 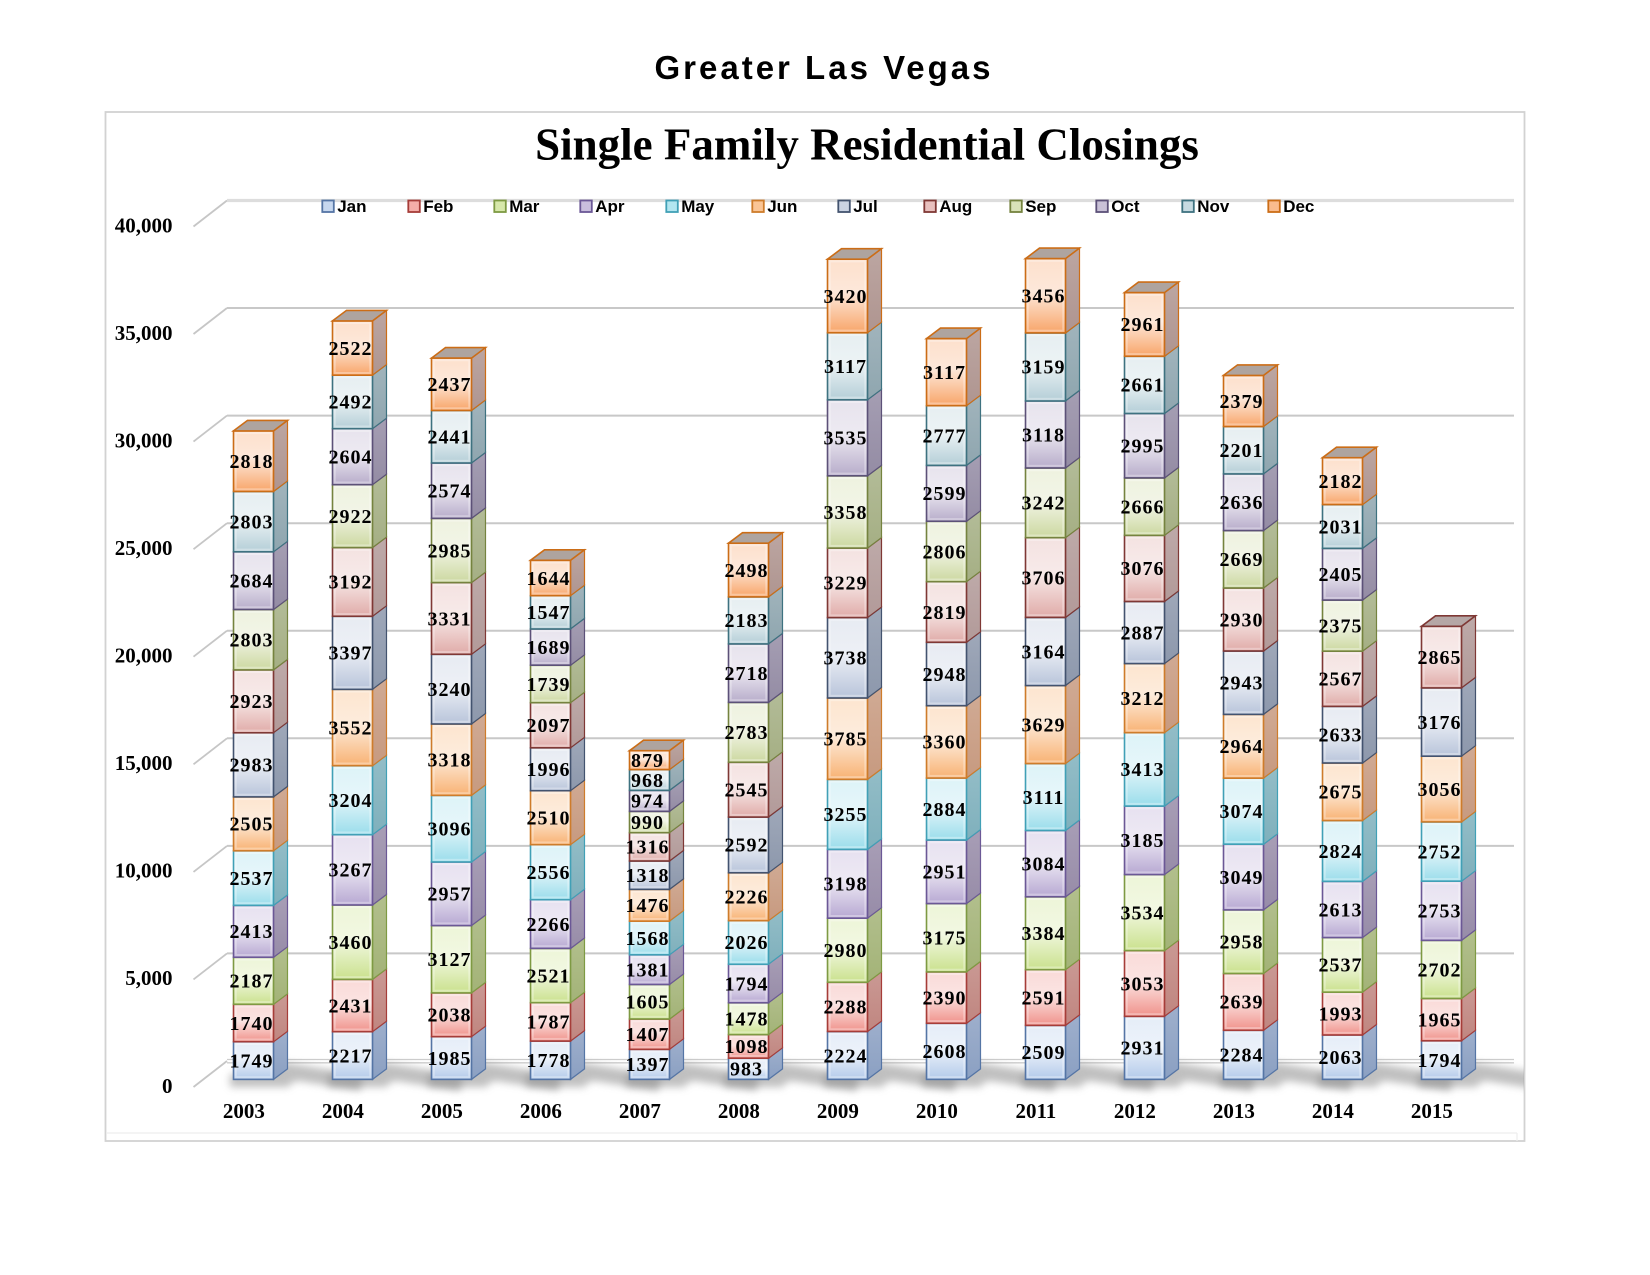 What do you see at coordinates (648, 971) in the screenshot?
I see `svg-text: 1381` at bounding box center [648, 971].